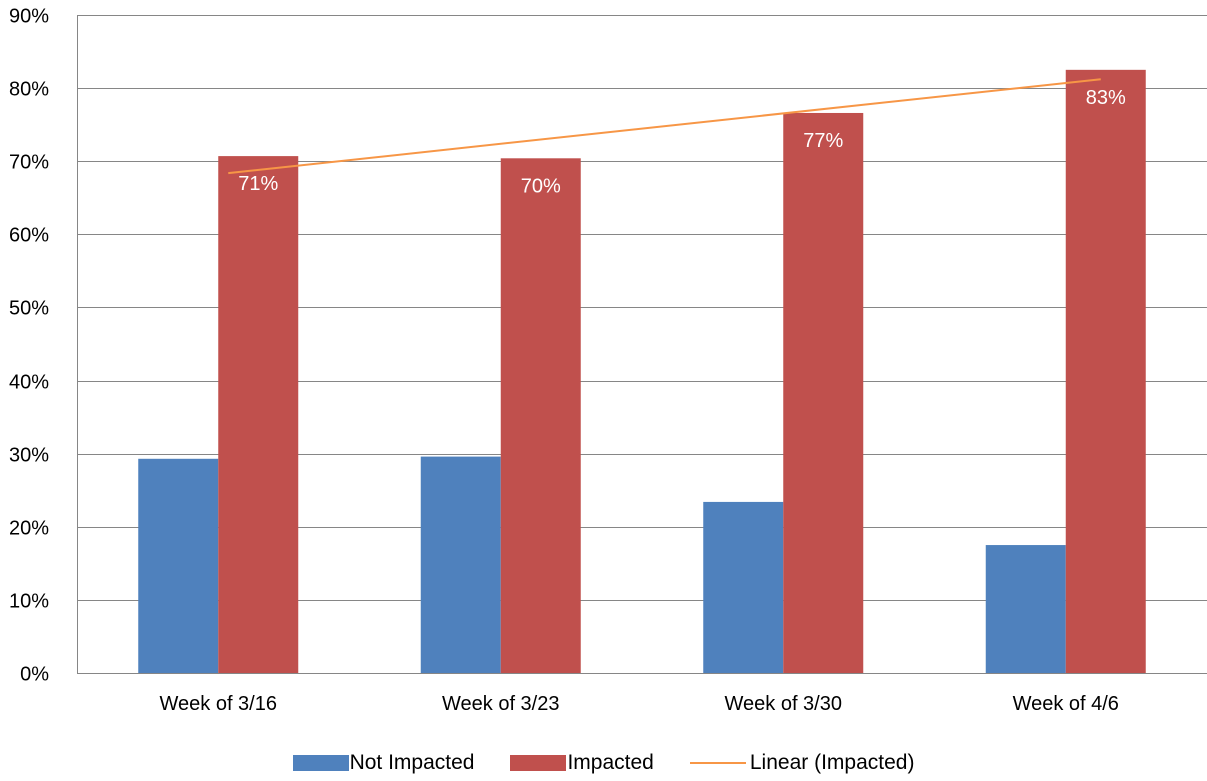 The width and height of the screenshot is (1207, 781). What do you see at coordinates (29, 309) in the screenshot?
I see `y-tick-label: 50%` at bounding box center [29, 309].